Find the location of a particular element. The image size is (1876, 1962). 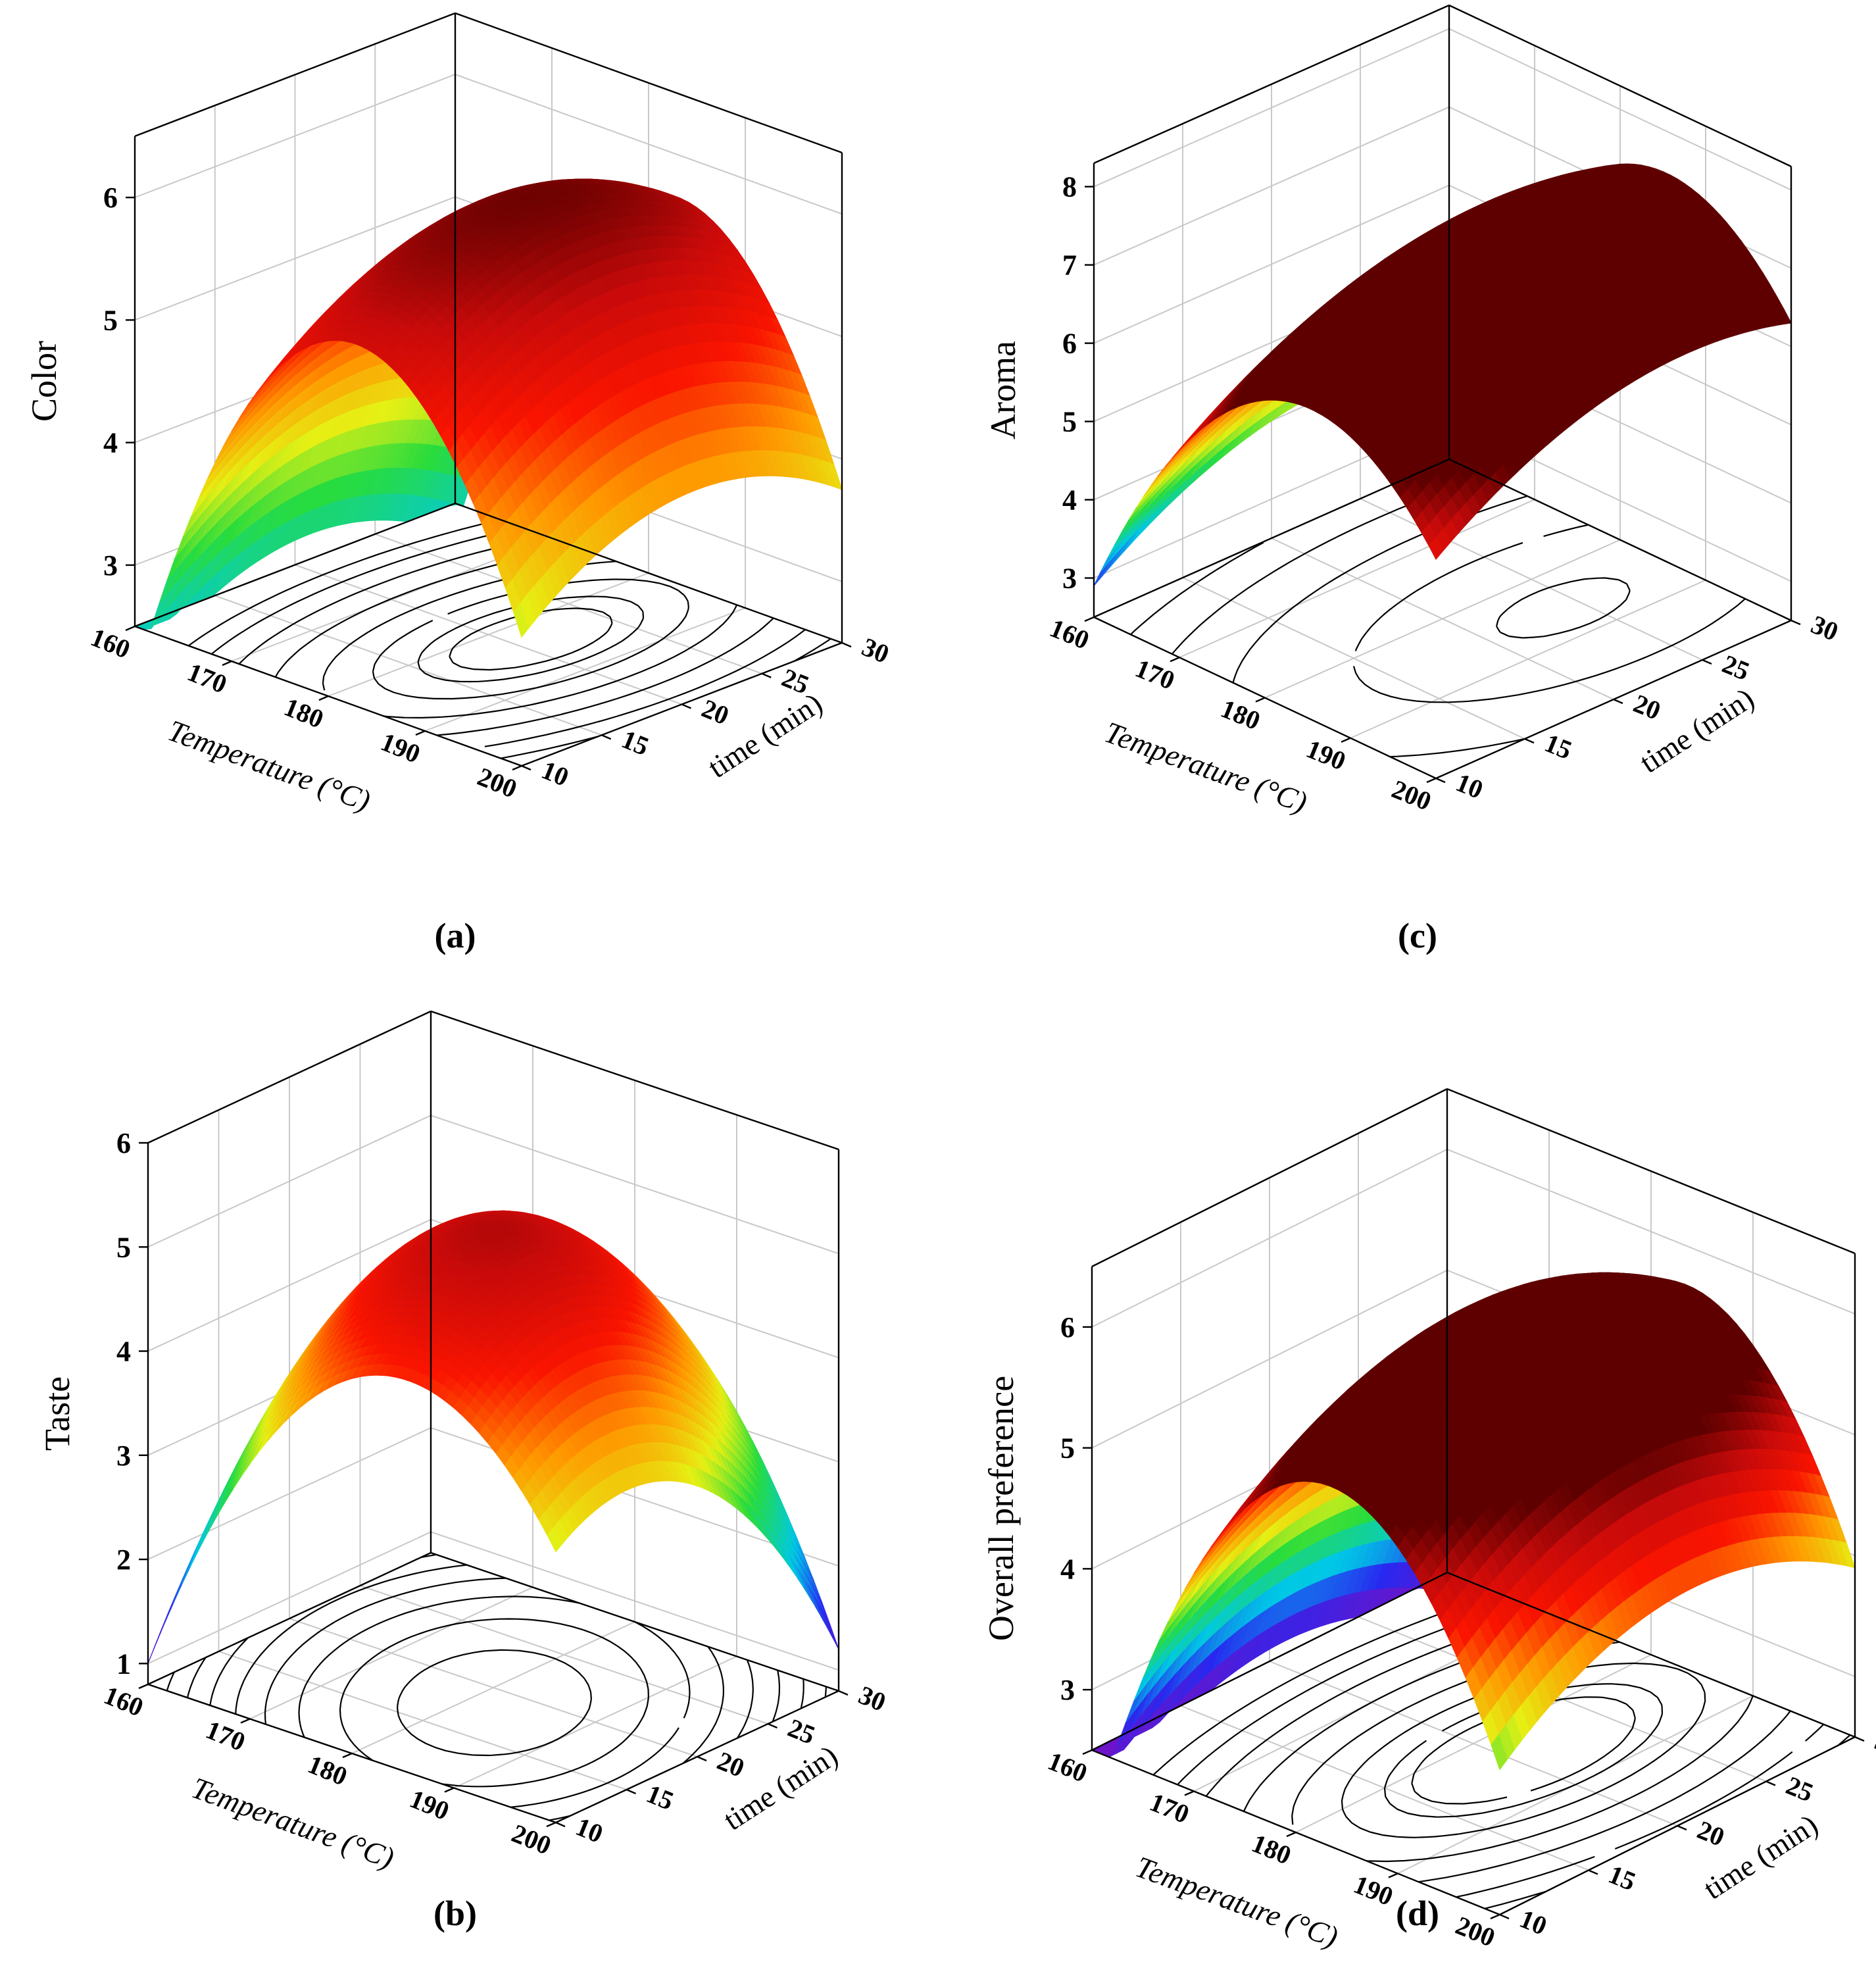

surface-cell is located at coordinates (1101, 574).